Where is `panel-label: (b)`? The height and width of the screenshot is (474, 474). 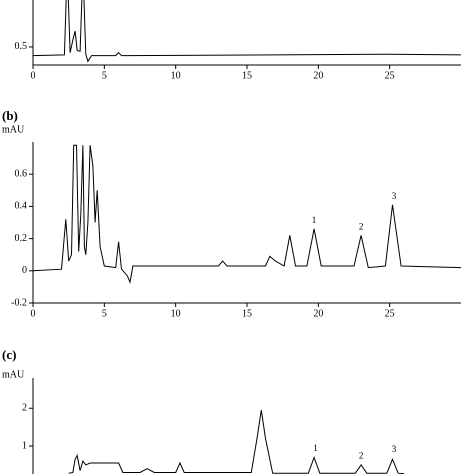 panel-label: (b) is located at coordinates (10, 115).